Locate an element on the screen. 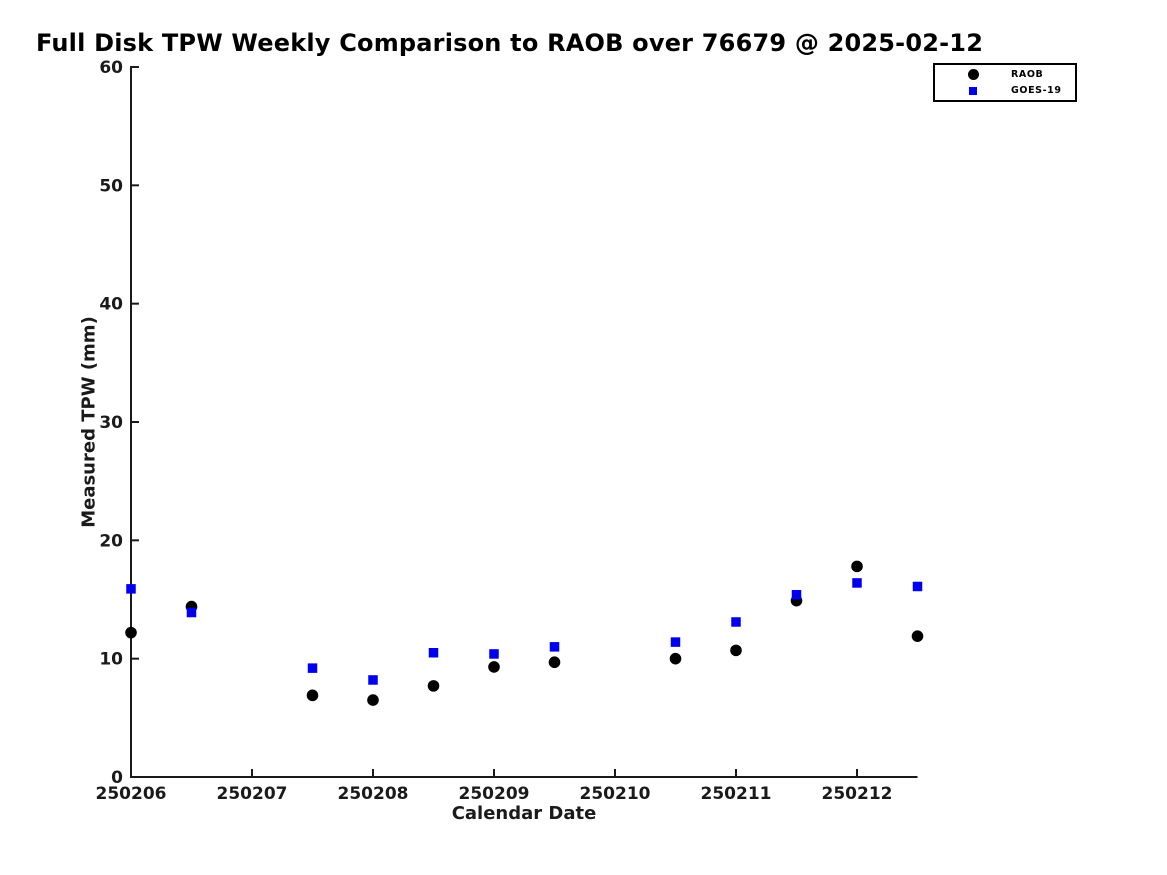  y-tick-label: 30 is located at coordinates (111, 423).